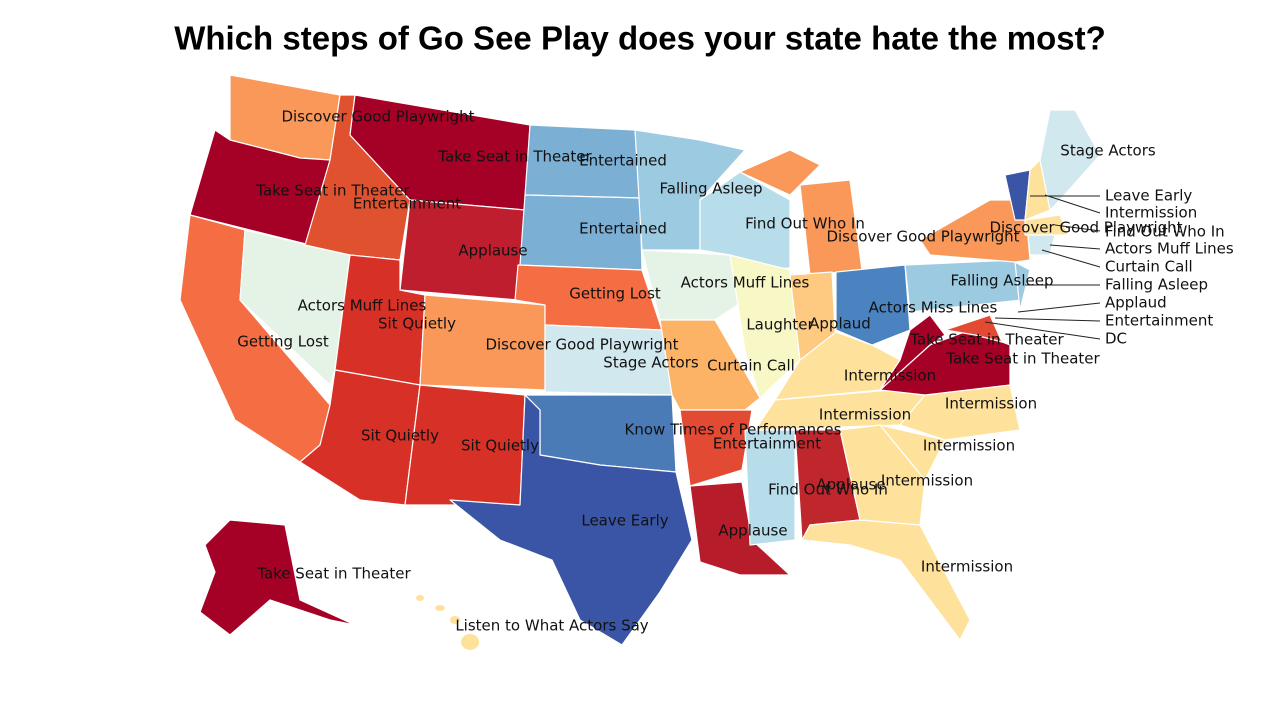 The height and width of the screenshot is (720, 1280). What do you see at coordinates (933, 308) in the screenshot?
I see `region-label: Actors Miss Lines` at bounding box center [933, 308].